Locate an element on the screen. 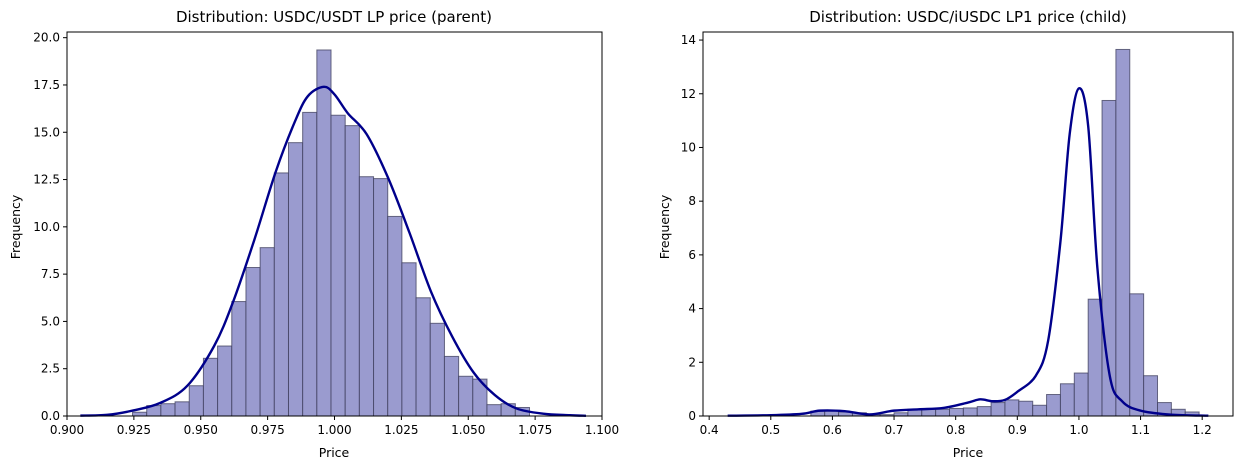 Image resolution: width=1242 pixels, height=470 pixels. x-tick-label: 0.7 is located at coordinates (893, 430).